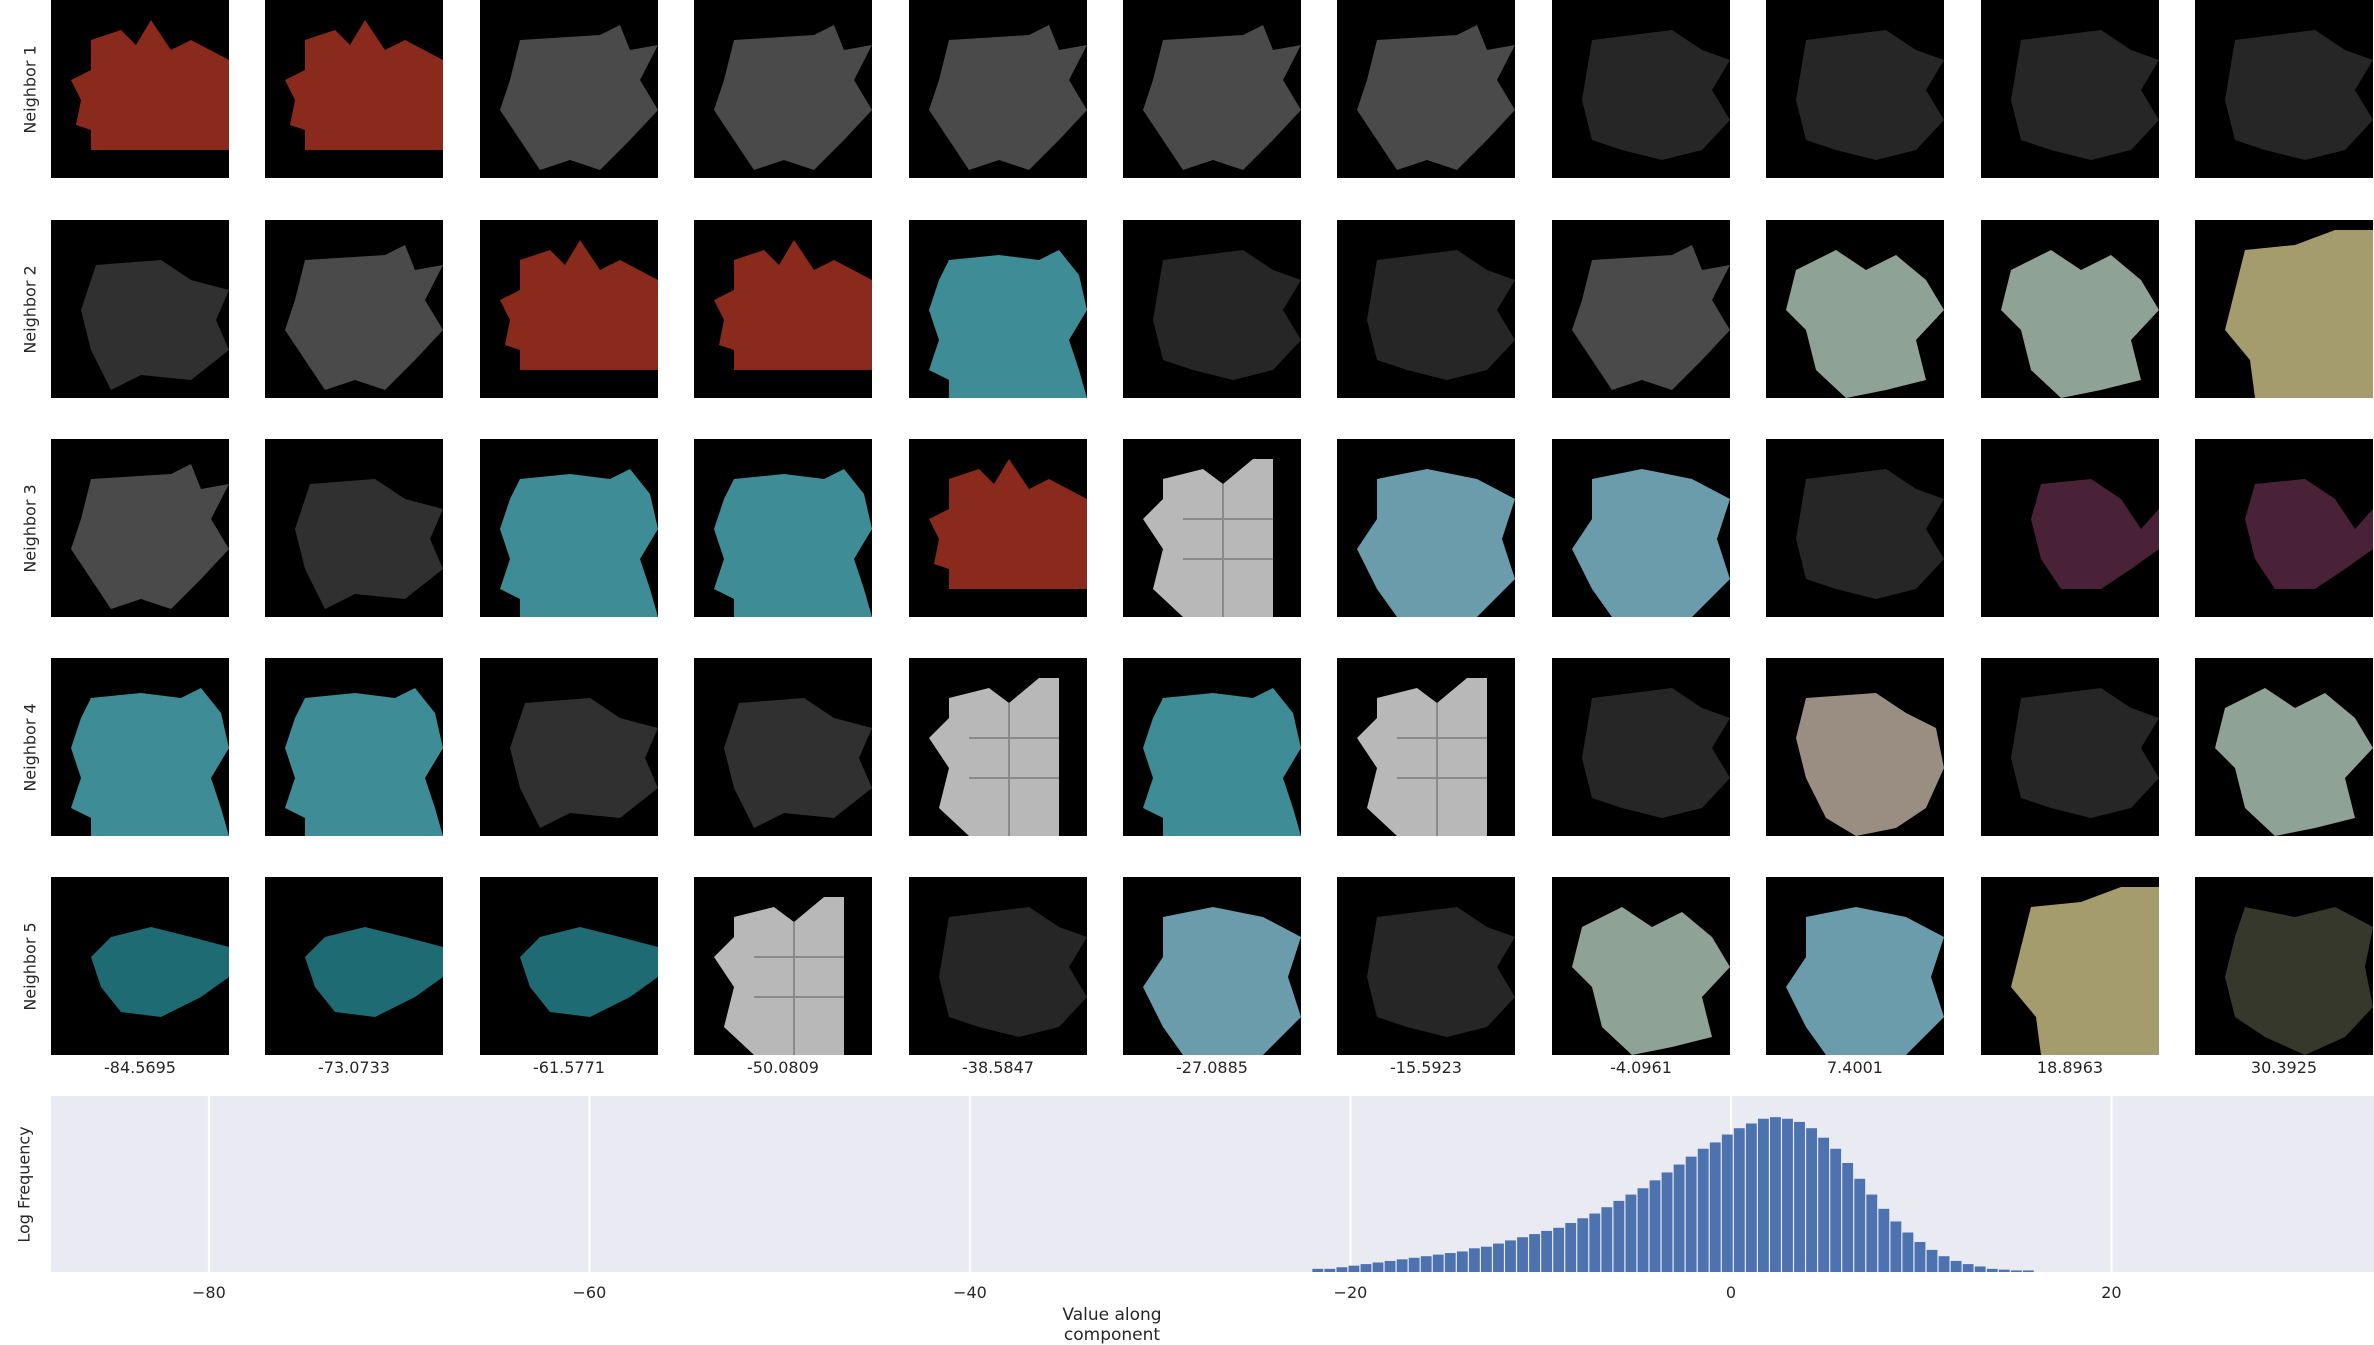 The width and height of the screenshot is (2374, 1345). Describe the element at coordinates (30, 747) in the screenshot. I see `row-label: Neighbor 4` at that location.